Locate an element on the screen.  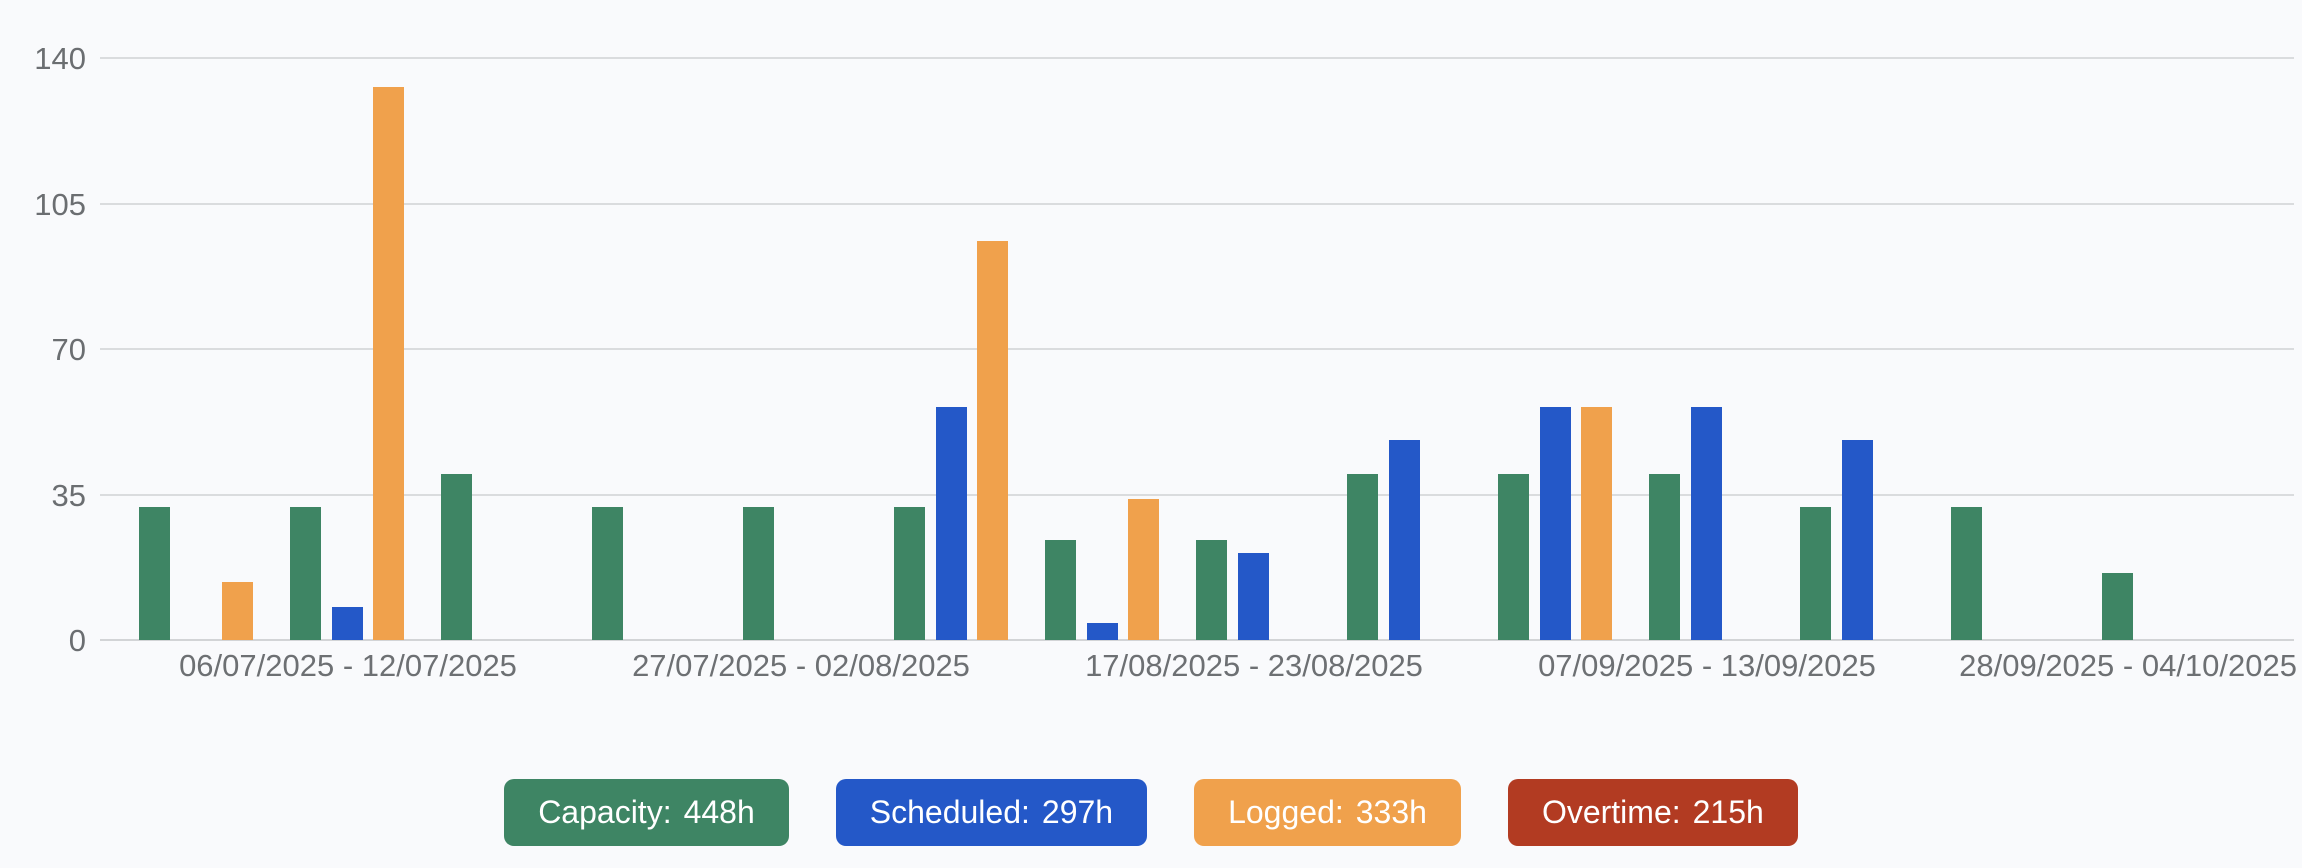
x-axis-label-week-11: 07/09/2025 - 13/09/2025 is located at coordinates (1707, 665).